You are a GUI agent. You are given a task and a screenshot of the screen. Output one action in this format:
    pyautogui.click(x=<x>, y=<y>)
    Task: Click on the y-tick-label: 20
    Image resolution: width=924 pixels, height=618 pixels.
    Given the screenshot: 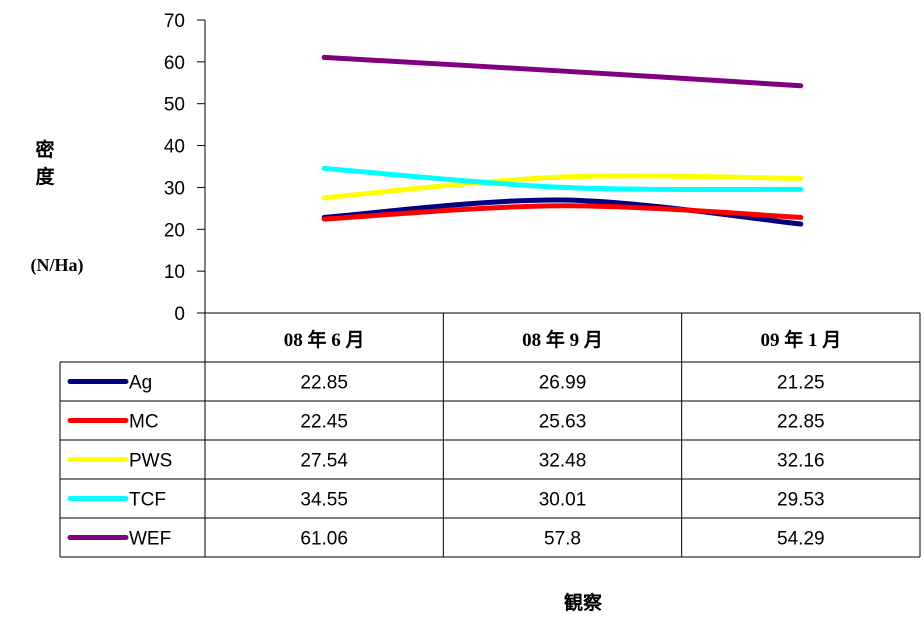 What is the action you would take?
    pyautogui.click(x=174, y=230)
    